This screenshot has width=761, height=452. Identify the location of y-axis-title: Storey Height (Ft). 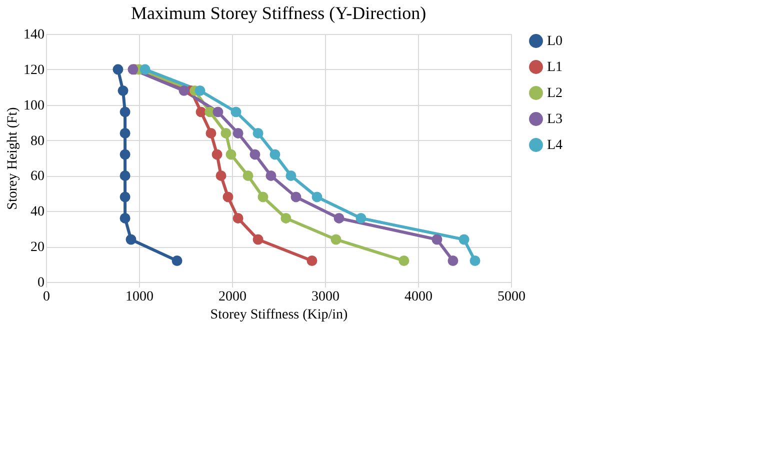
(13, 158).